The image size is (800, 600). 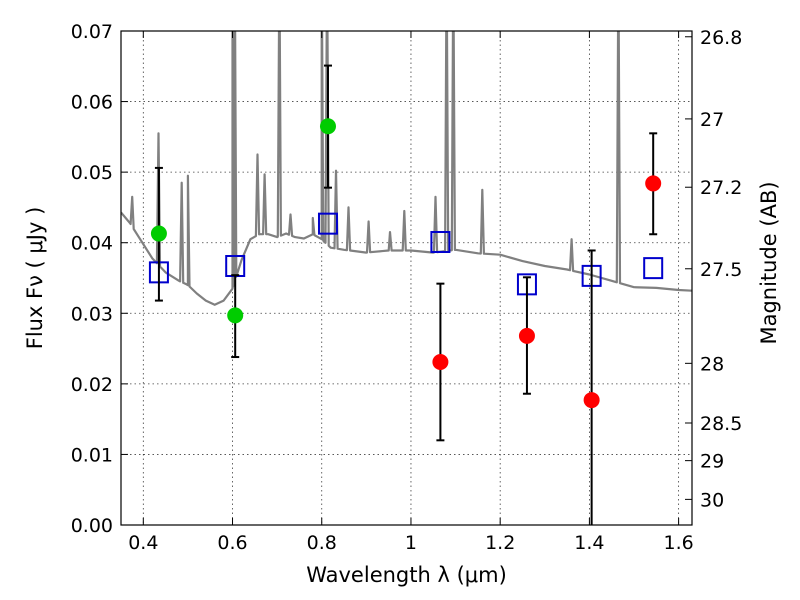 I want to click on right-axis-label: Magnitude (AB), so click(x=769, y=262).